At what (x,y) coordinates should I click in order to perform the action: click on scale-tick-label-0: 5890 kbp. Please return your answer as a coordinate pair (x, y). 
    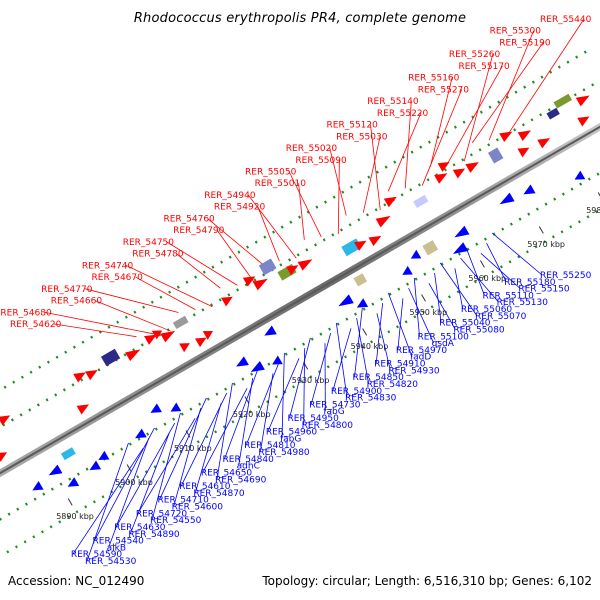
    Looking at the image, I should click on (75, 516).